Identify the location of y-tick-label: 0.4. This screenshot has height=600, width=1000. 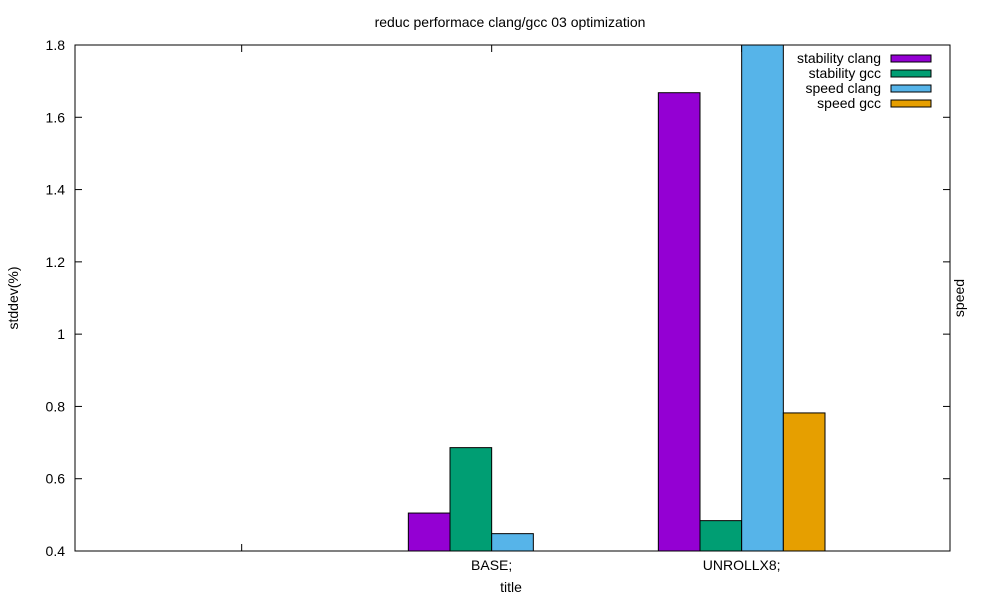
(56, 551).